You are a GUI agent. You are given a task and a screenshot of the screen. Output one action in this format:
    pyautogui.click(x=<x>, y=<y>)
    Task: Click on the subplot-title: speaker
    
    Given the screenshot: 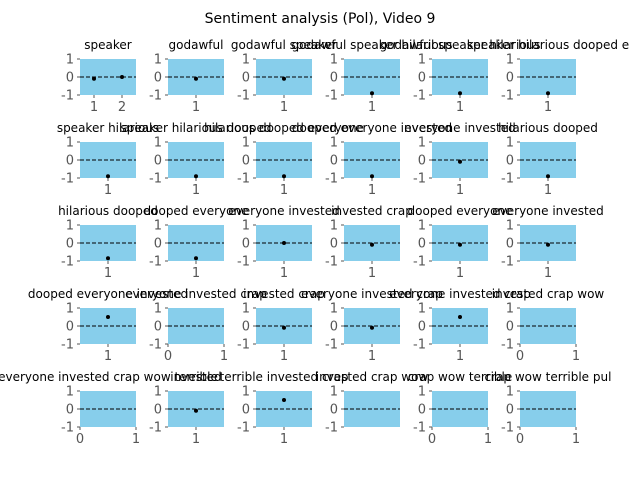 What is the action you would take?
    pyautogui.click(x=108, y=45)
    